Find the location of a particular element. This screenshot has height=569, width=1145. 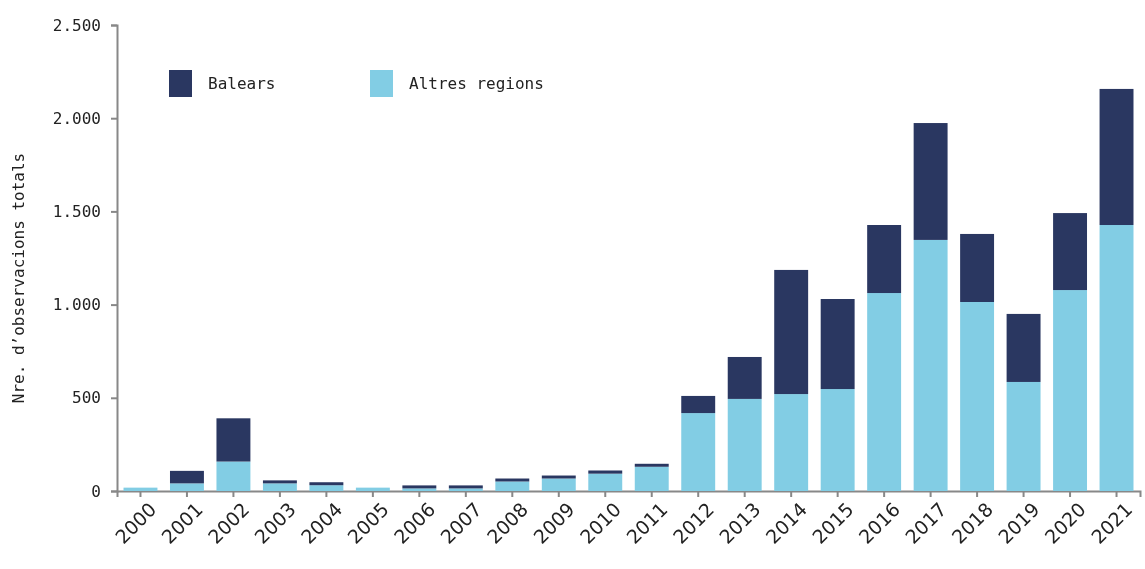

y-tick-label: 500 is located at coordinates (86, 398).